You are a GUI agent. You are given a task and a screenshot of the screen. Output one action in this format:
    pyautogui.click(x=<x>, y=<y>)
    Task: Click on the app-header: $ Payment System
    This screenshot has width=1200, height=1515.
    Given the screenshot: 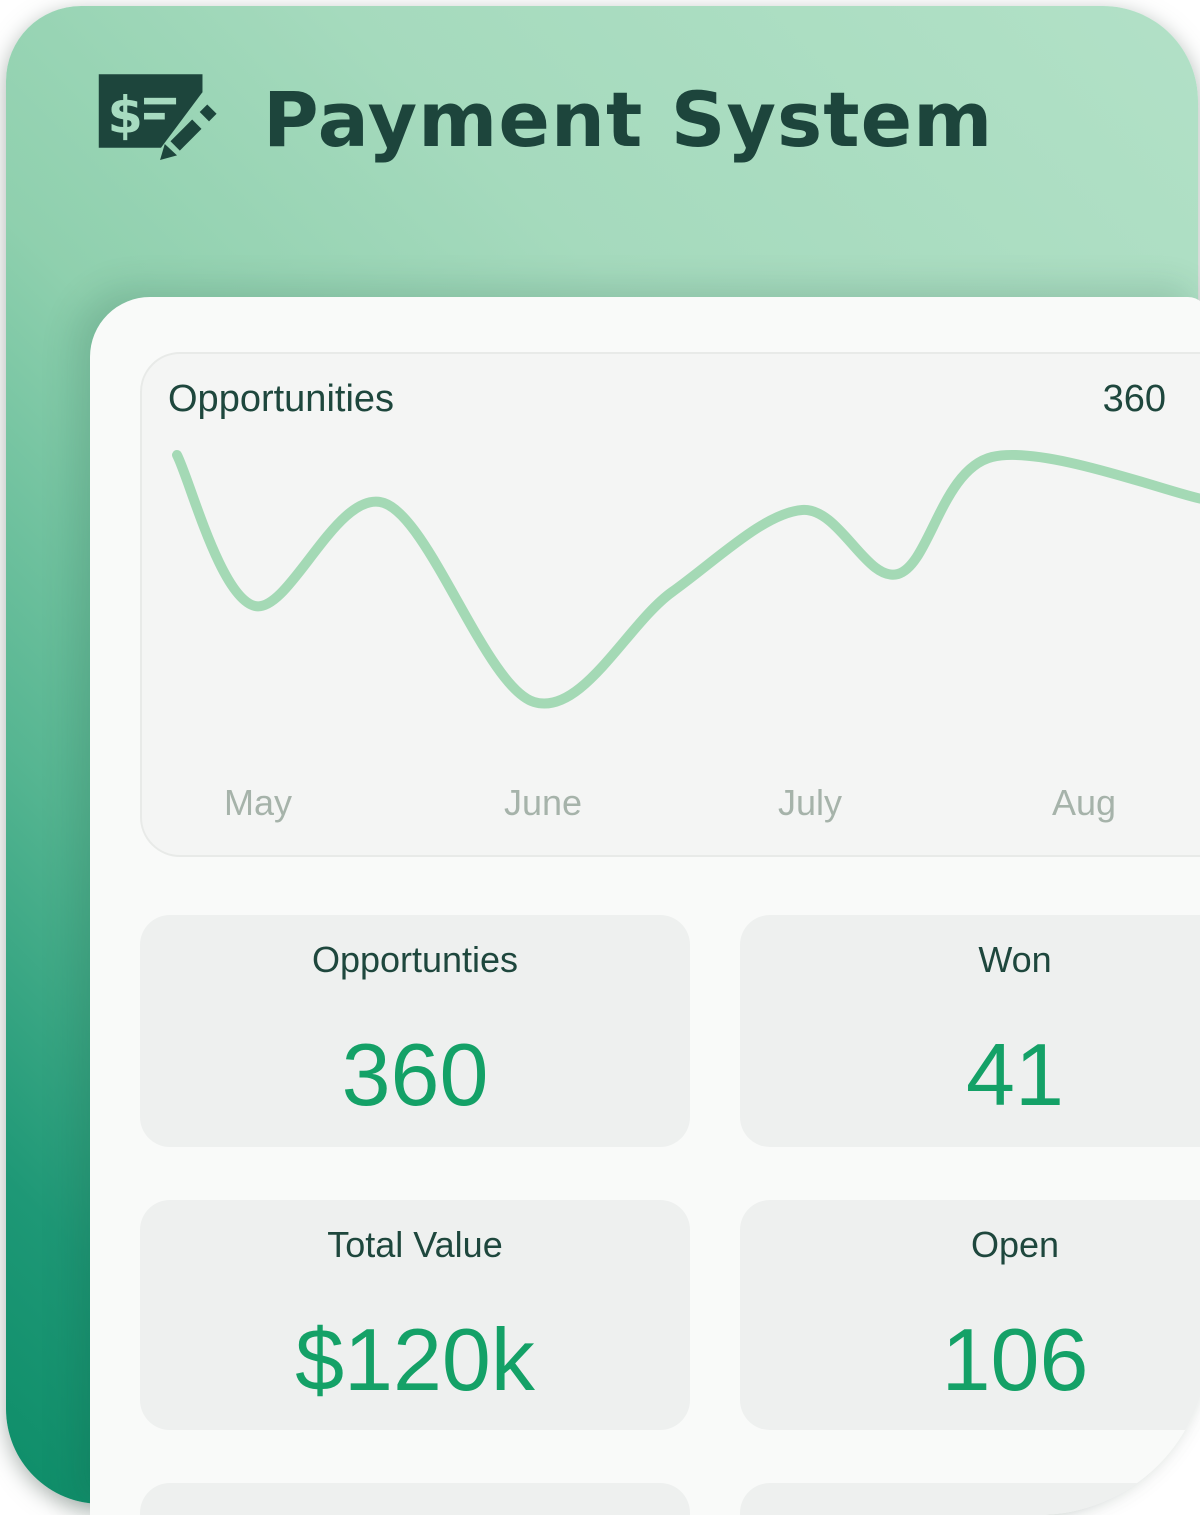 What is the action you would take?
    pyautogui.click(x=544, y=119)
    